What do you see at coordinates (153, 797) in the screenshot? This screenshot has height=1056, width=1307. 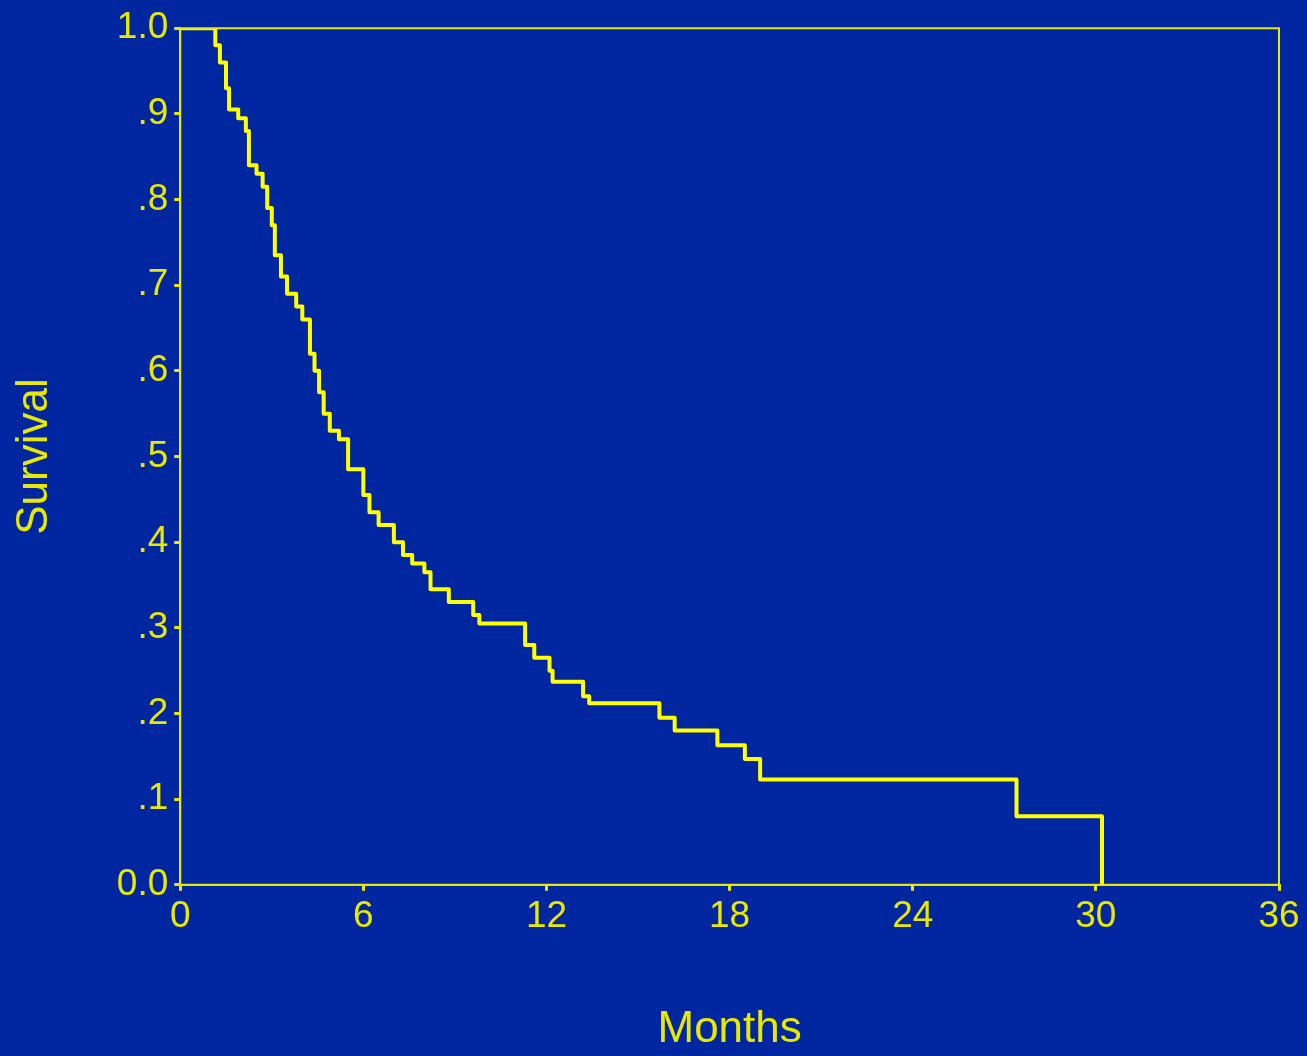 I see `y-tick-label: .1` at bounding box center [153, 797].